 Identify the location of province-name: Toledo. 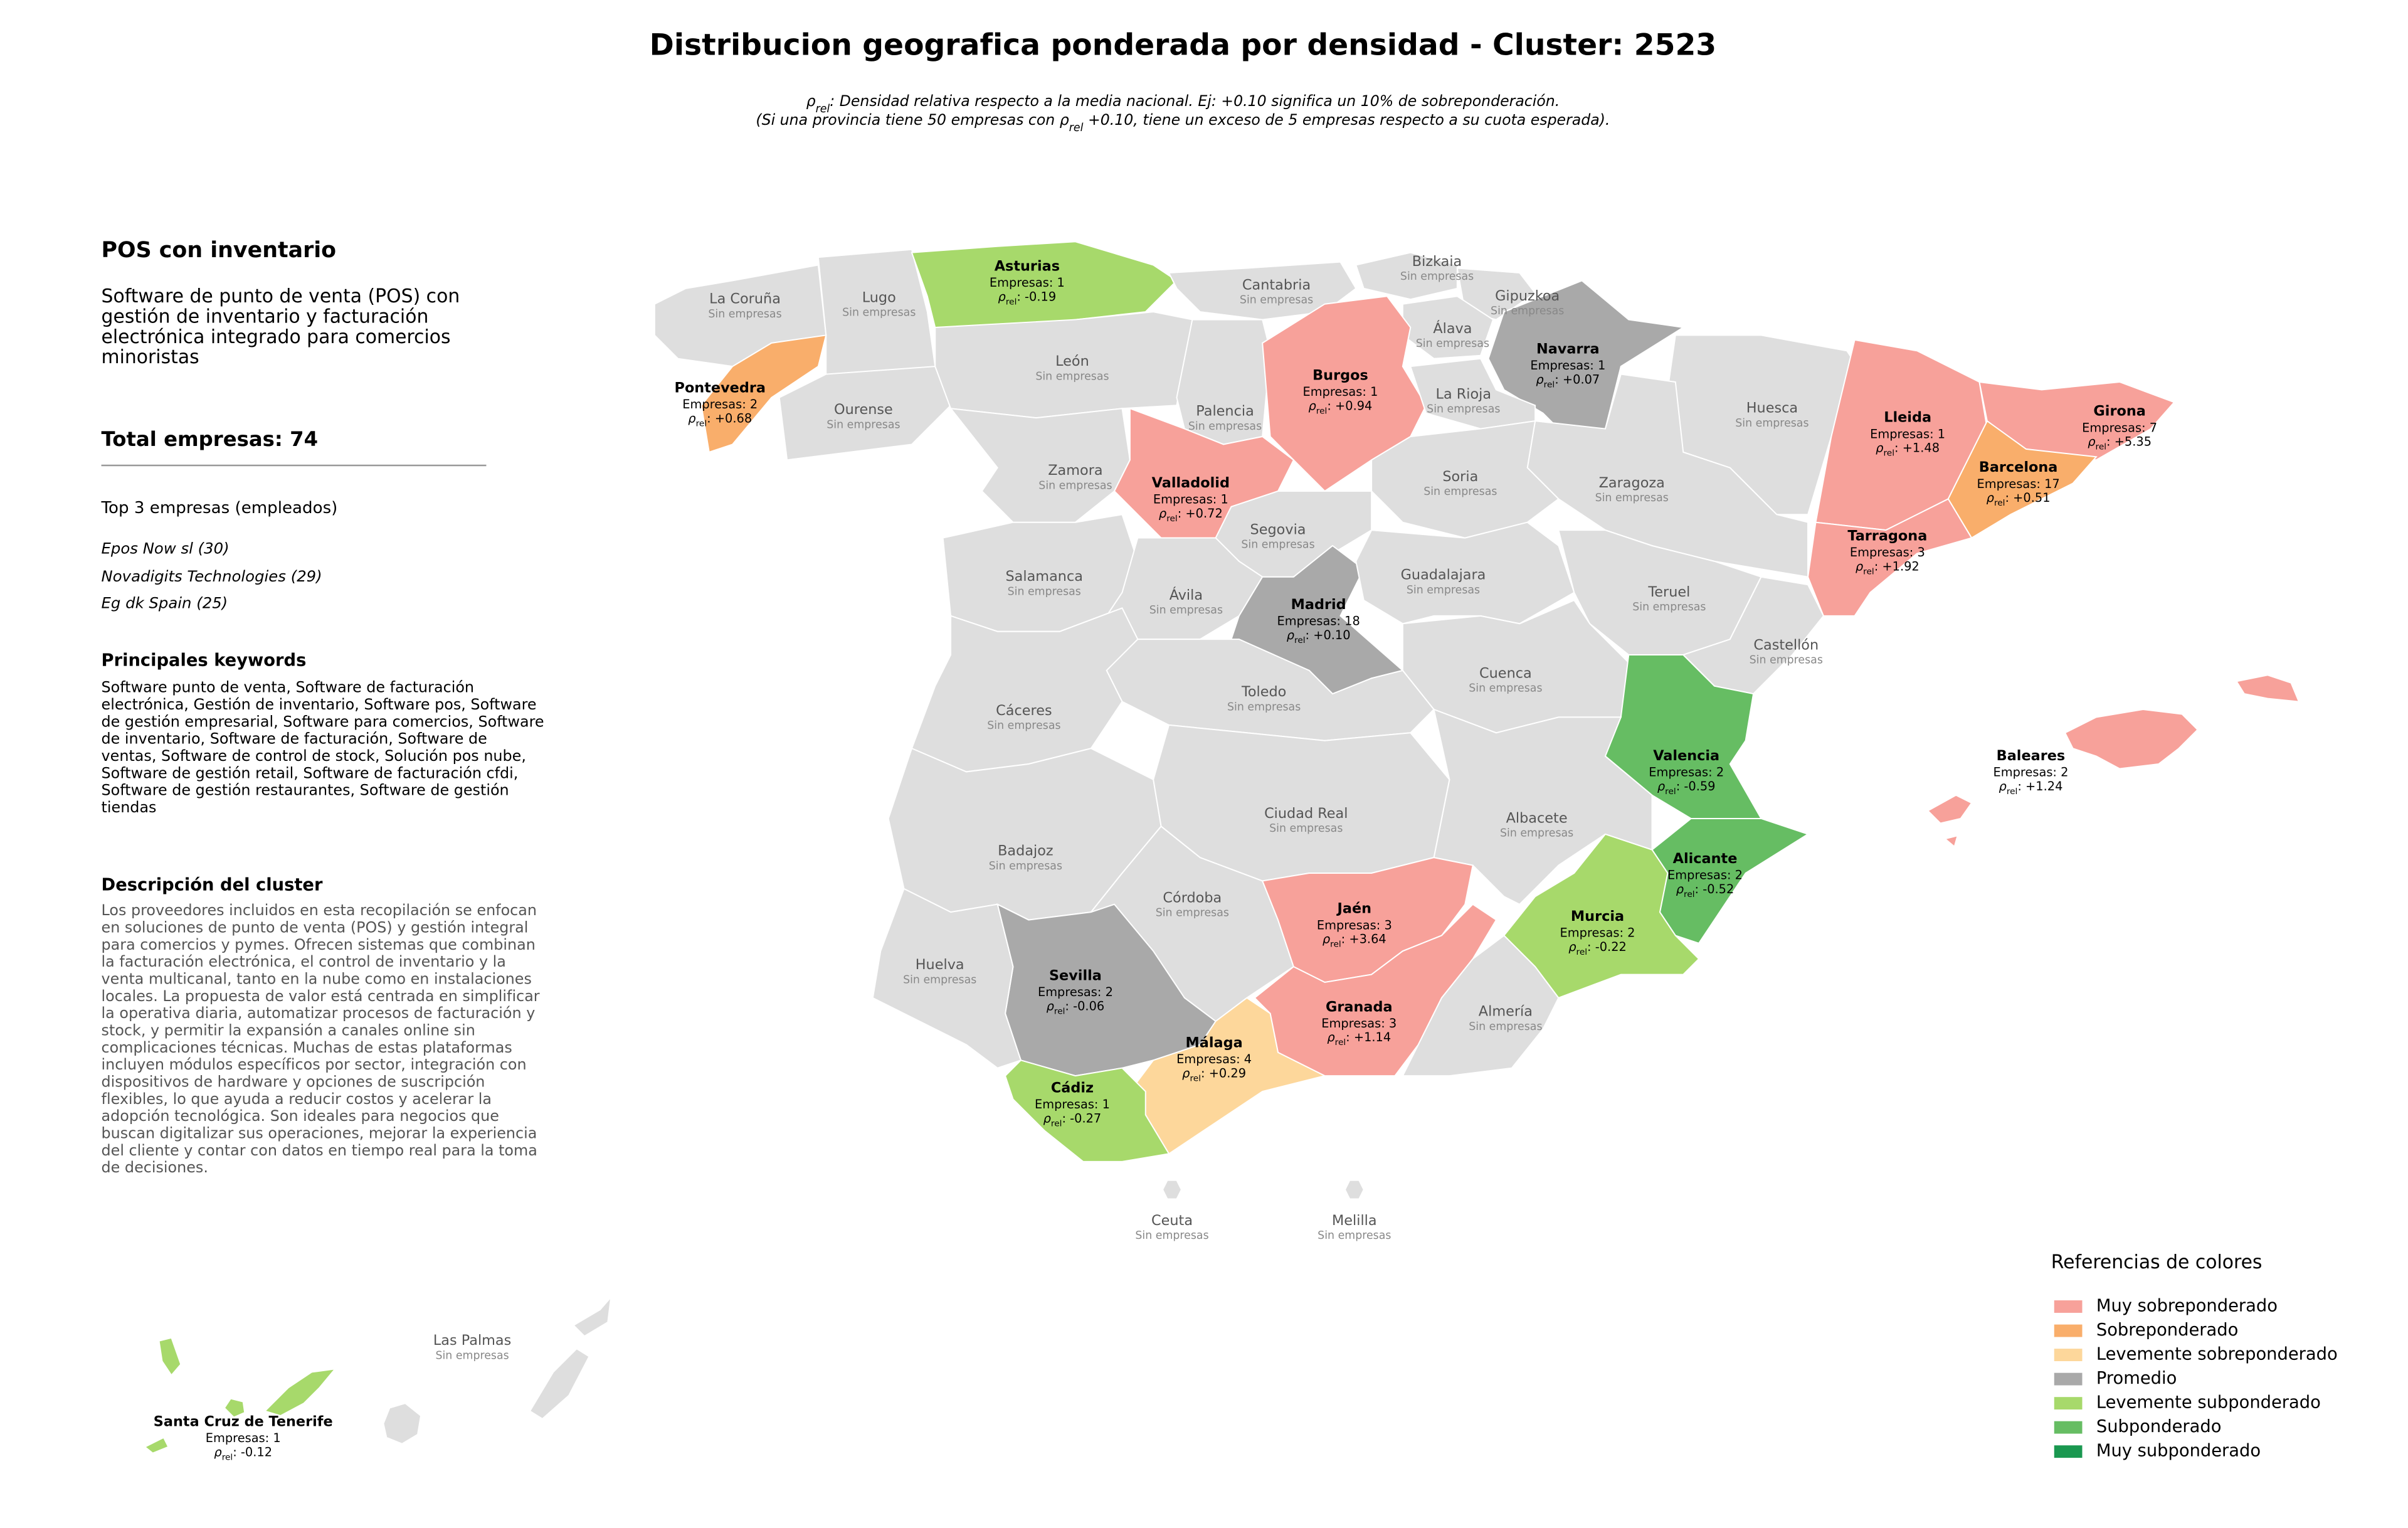
(1263, 692).